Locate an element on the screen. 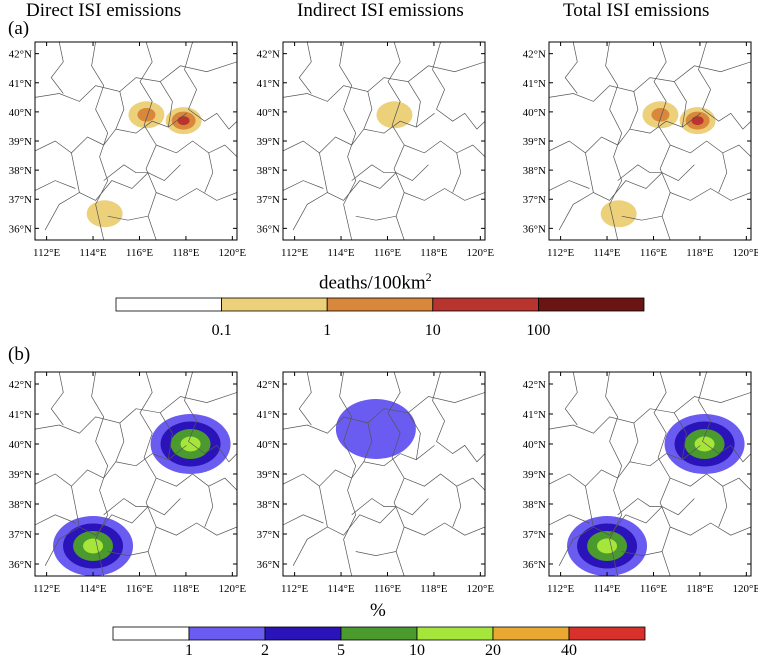  column-title-indirect: Indirect ISI emissions is located at coordinates (380, 10).